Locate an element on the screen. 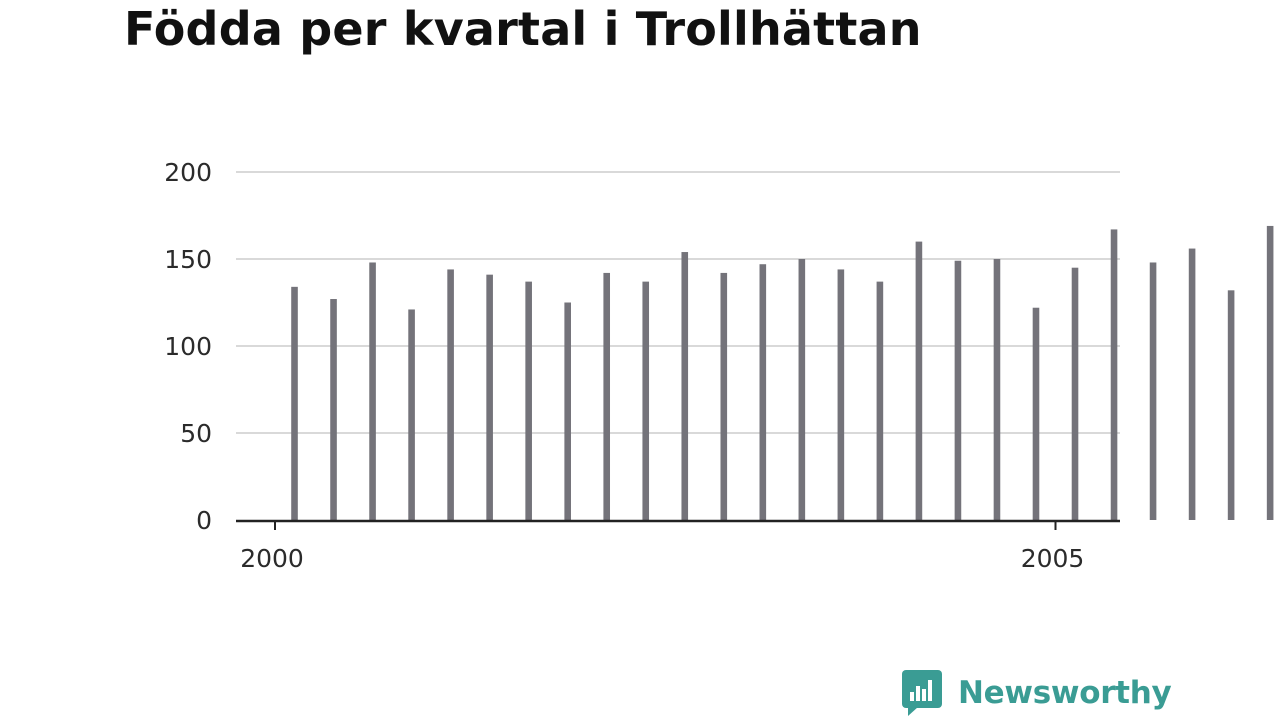  y-tick-label: 0 is located at coordinates (204, 520).